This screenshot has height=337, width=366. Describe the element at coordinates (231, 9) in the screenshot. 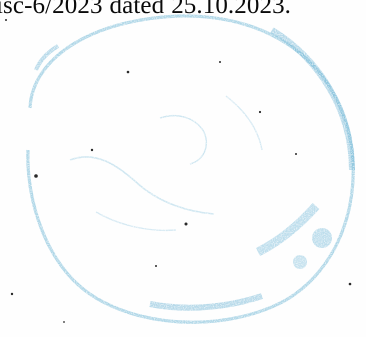

I see `reference-date: 25.10.2023.` at that location.